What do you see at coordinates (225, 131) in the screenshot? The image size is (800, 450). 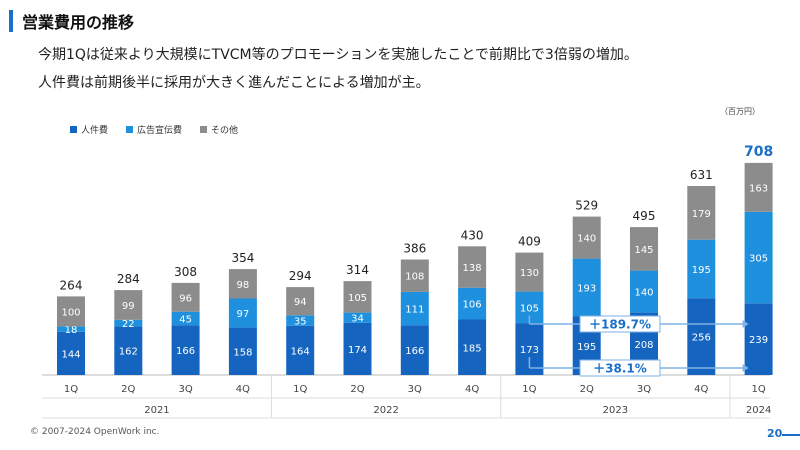 I see `legend-label-other: その他` at bounding box center [225, 131].